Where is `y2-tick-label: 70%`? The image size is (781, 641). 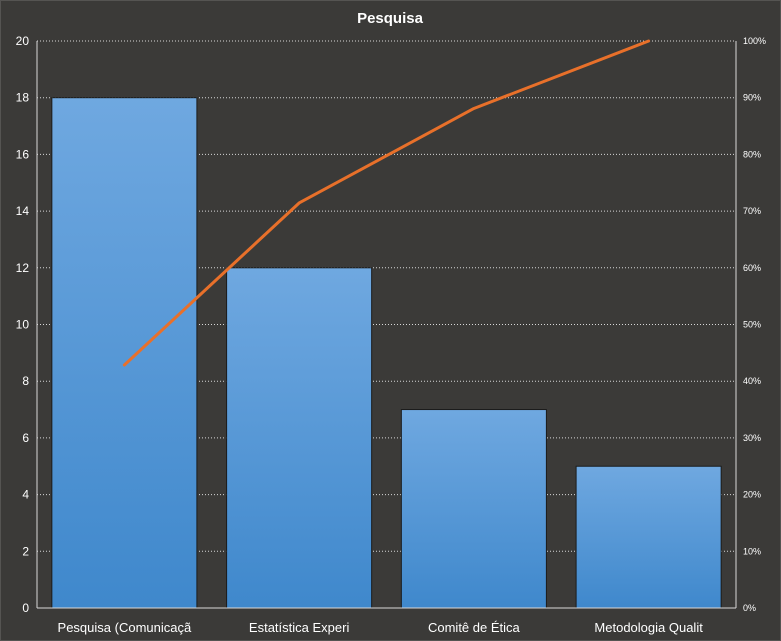 y2-tick-label: 70% is located at coordinates (752, 211).